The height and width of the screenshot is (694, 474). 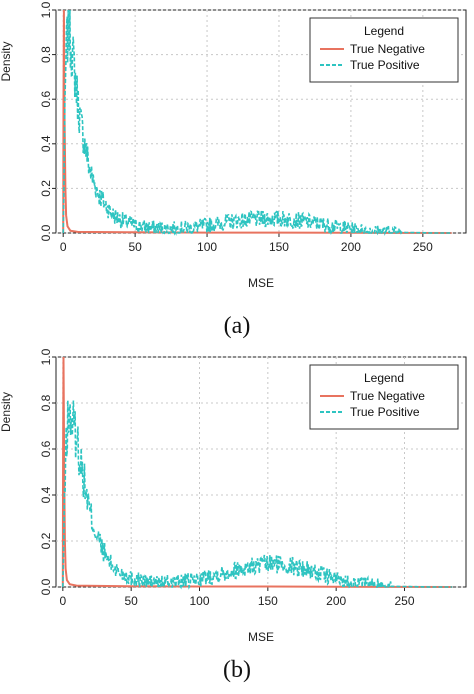 I want to click on caption-b: (b), so click(x=237, y=670).